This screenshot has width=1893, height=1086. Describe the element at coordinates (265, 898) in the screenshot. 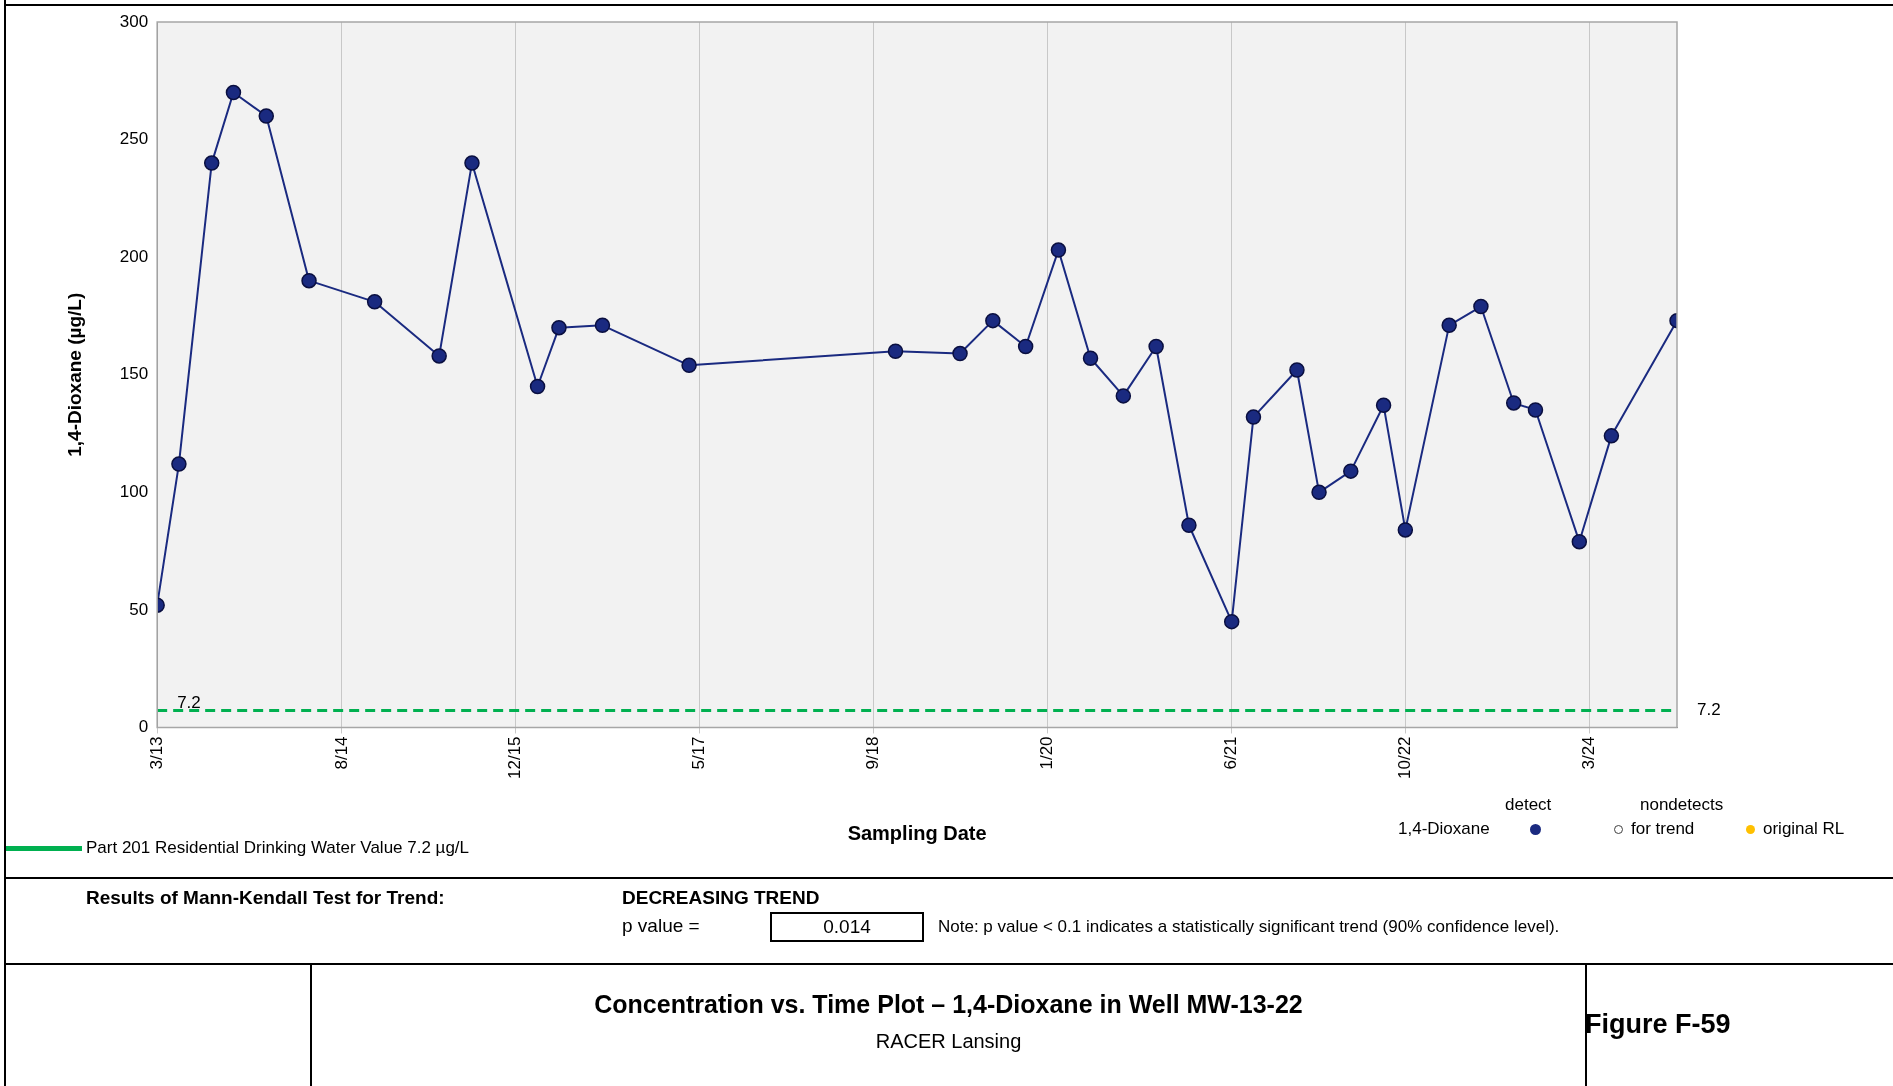

I see `text: Results of Mann-Kendall Test for Trend:` at that location.